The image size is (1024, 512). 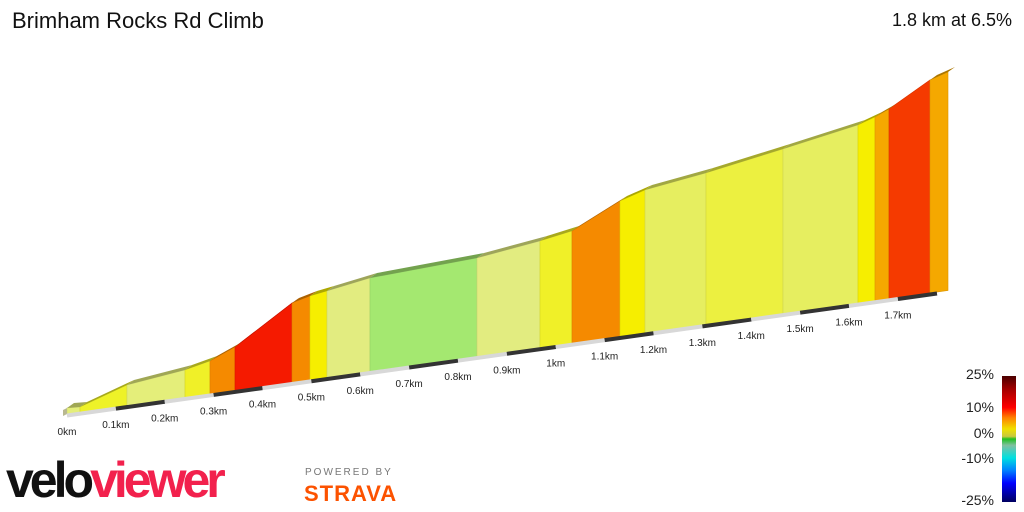 What do you see at coordinates (138, 20) in the screenshot?
I see `page-title: Brimham Rocks Rd Climb` at bounding box center [138, 20].